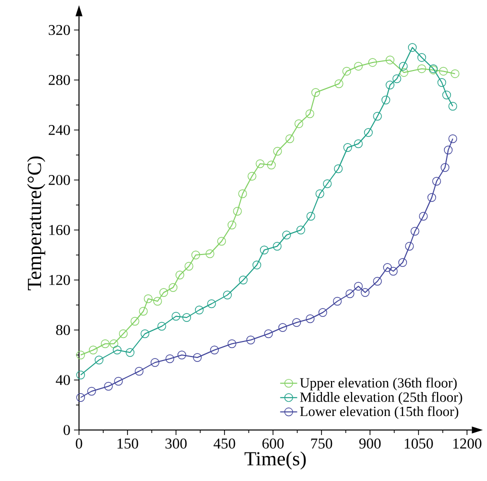  What do you see at coordinates (370, 443) in the screenshot?
I see `x-tick-label: 900` at bounding box center [370, 443].